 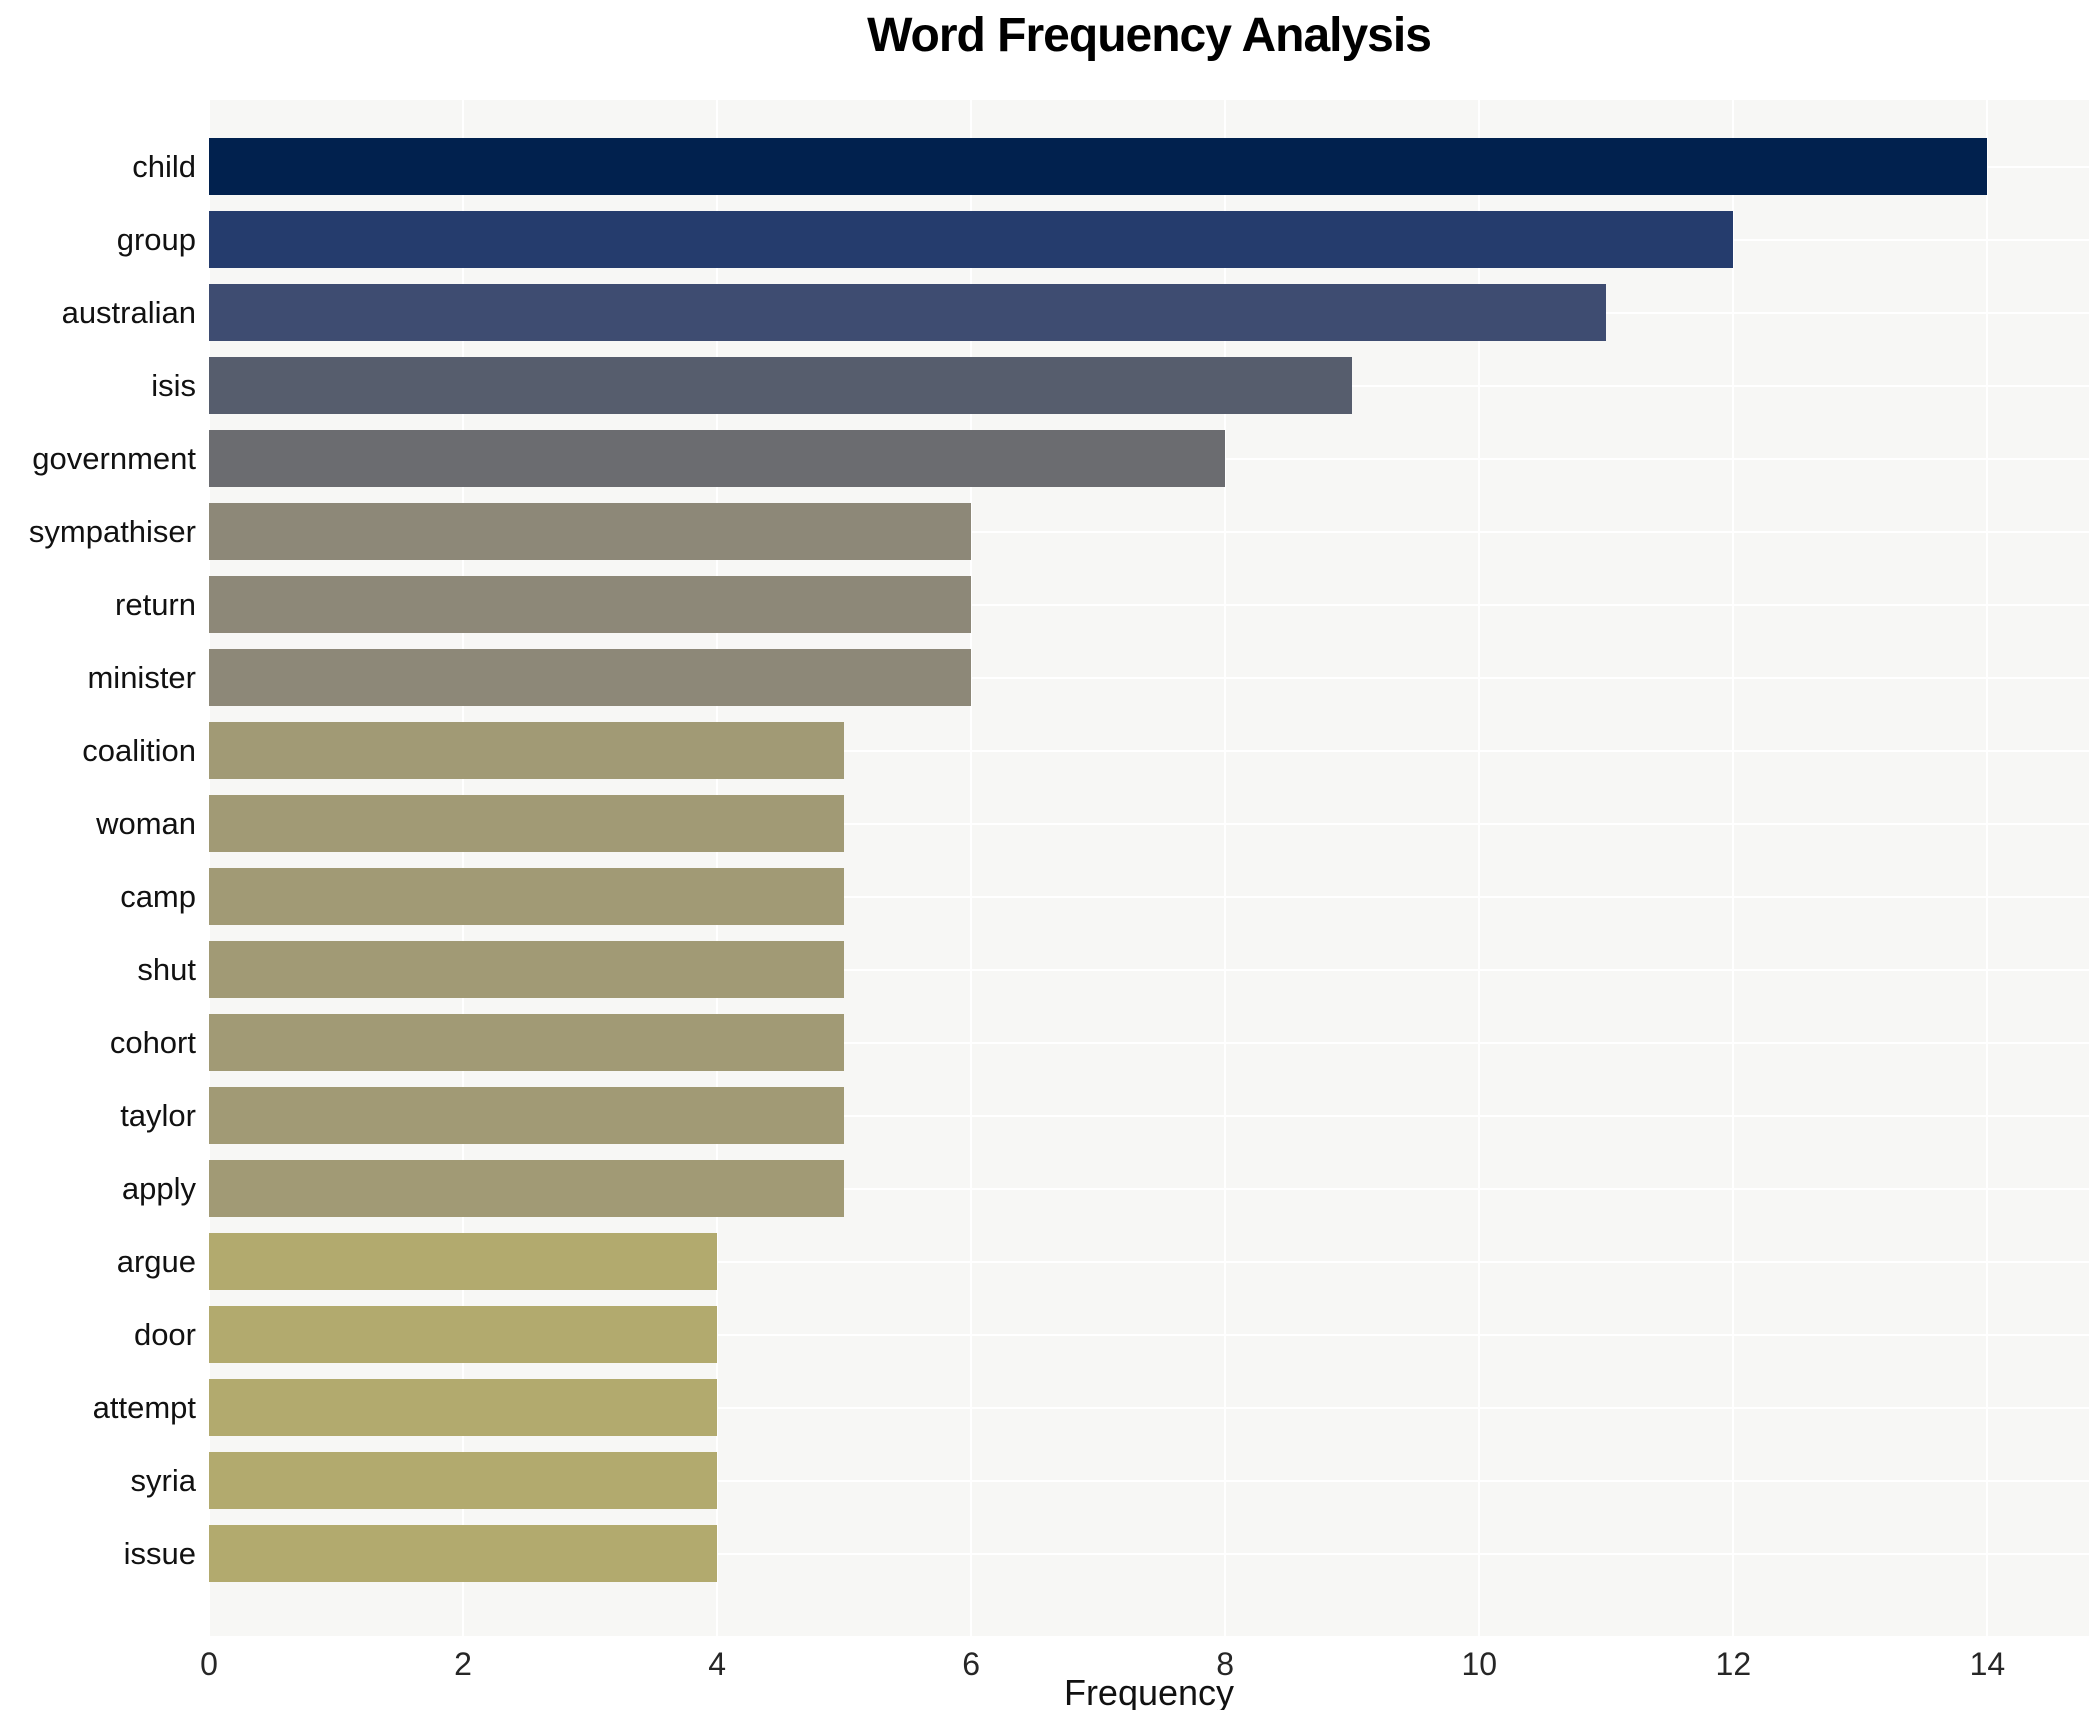 I want to click on bar-argue, so click(x=463, y=1261).